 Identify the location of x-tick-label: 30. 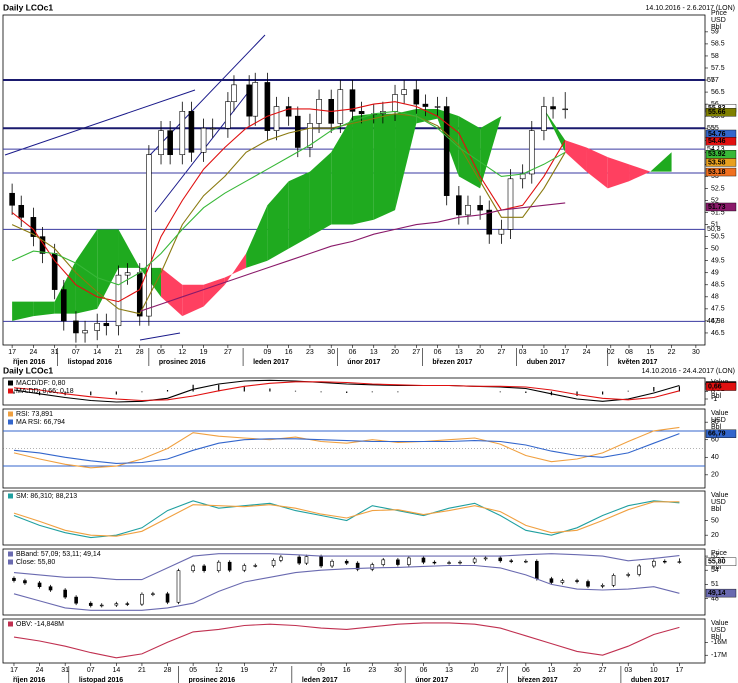
(331, 352).